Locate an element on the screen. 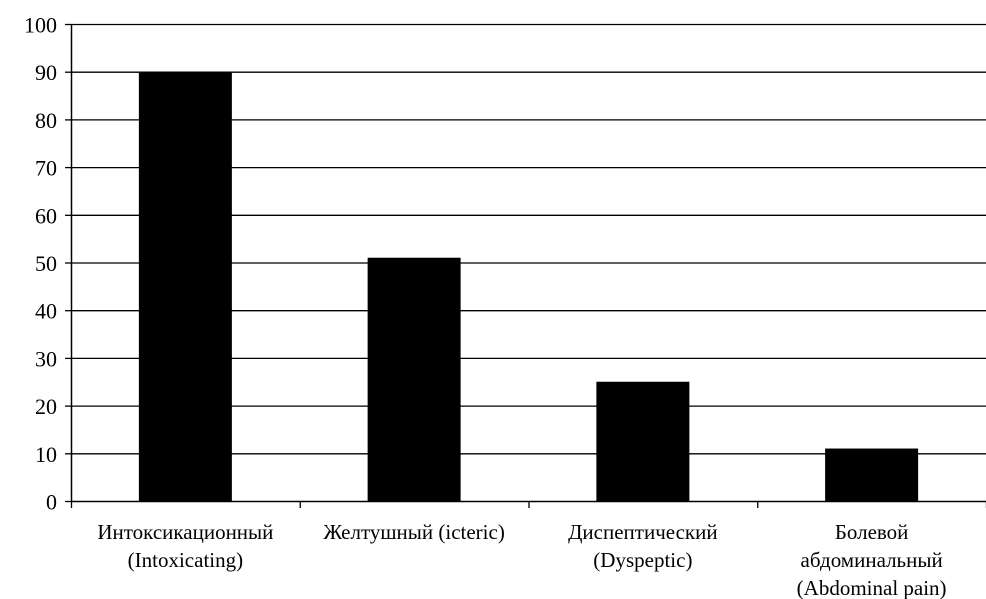 The width and height of the screenshot is (986, 599). x-tick-label: Желтушный (icteric) is located at coordinates (413, 532).